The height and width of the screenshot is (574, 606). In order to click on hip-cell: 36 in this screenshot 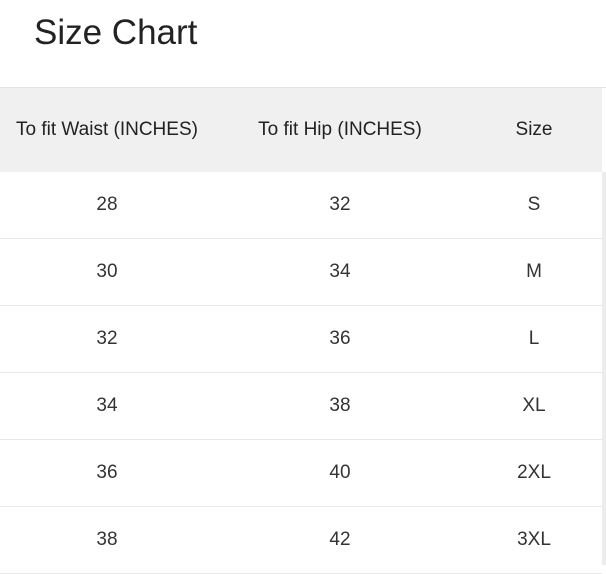, I will do `click(340, 339)`.